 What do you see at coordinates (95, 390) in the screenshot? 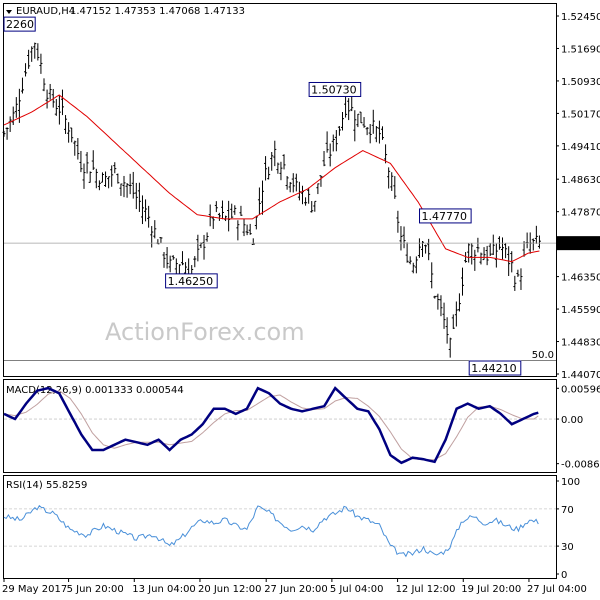
I see `macd-title: MACD(12,26,9) 0.001333 0.000544` at bounding box center [95, 390].